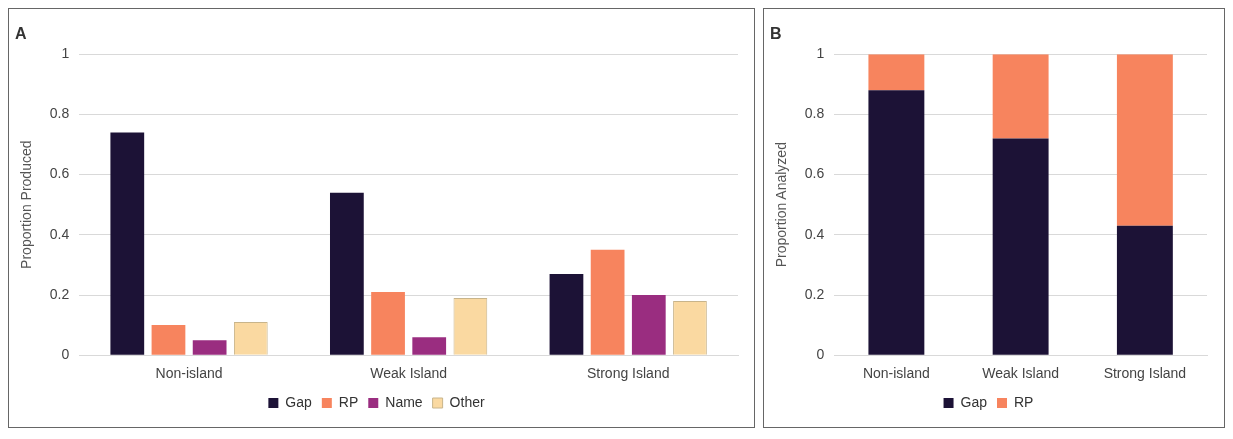  I want to click on legend-label: Name, so click(404, 401).